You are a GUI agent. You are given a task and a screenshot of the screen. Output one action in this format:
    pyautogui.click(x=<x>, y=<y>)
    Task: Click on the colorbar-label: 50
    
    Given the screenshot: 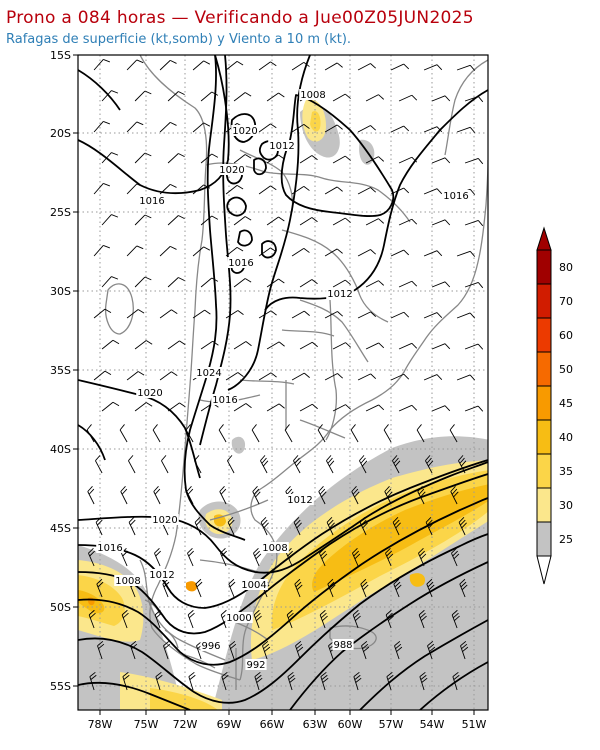 What is the action you would take?
    pyautogui.click(x=566, y=369)
    